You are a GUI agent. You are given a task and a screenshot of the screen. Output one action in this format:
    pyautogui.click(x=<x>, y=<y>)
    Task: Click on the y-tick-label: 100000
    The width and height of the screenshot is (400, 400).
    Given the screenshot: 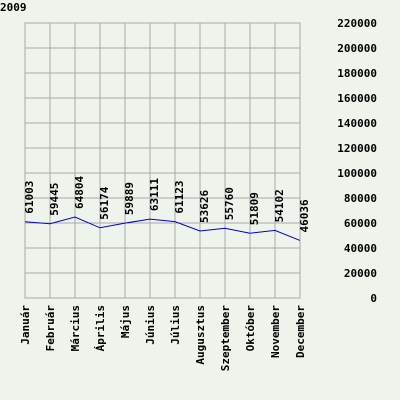 What is the action you would take?
    pyautogui.click(x=357, y=173)
    